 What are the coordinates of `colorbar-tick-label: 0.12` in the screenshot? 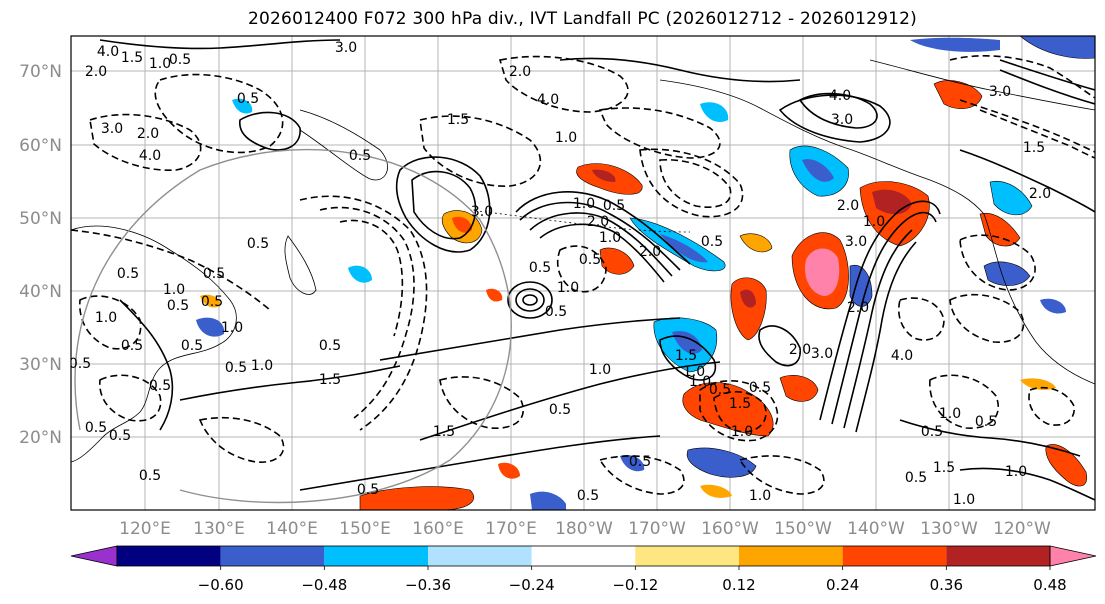 It's located at (738, 585).